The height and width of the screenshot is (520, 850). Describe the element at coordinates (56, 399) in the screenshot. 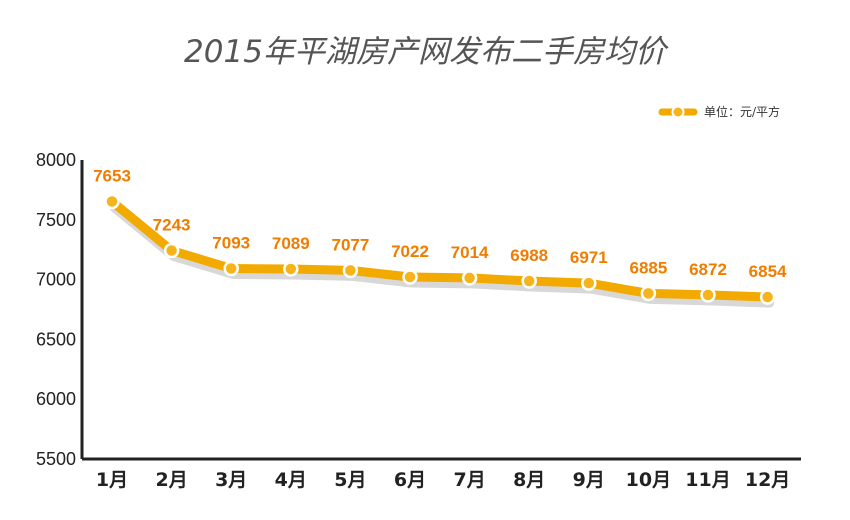

I see `y-tick-label: 6000` at that location.